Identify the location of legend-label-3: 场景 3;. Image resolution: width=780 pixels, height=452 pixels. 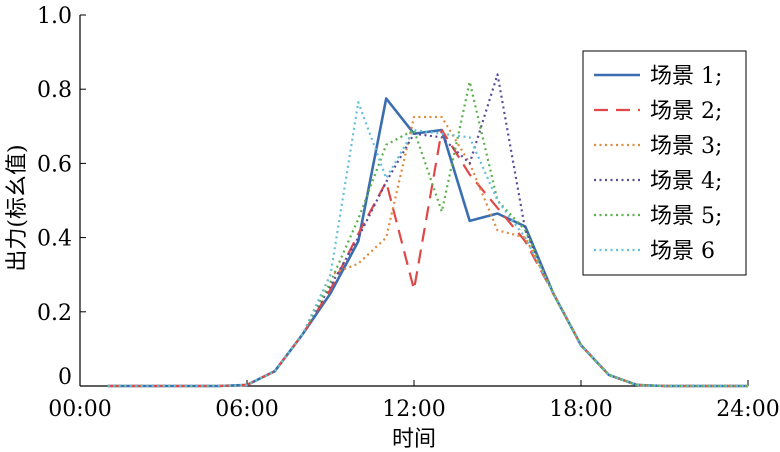
(686, 146).